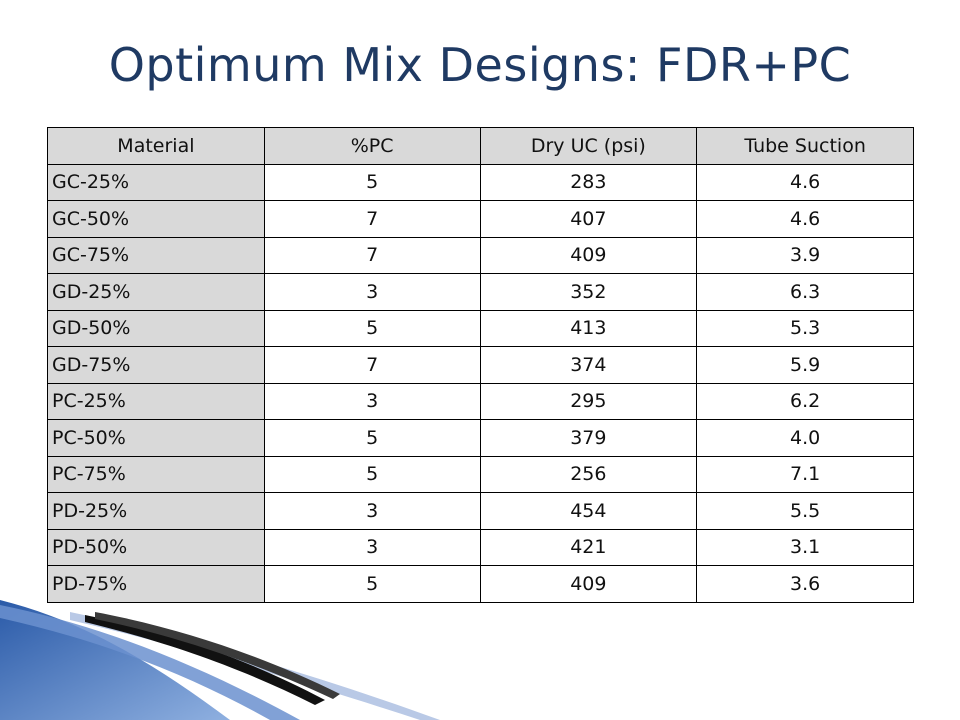  I want to click on table-row: PD-50% 3 421 3.1, so click(480, 547).